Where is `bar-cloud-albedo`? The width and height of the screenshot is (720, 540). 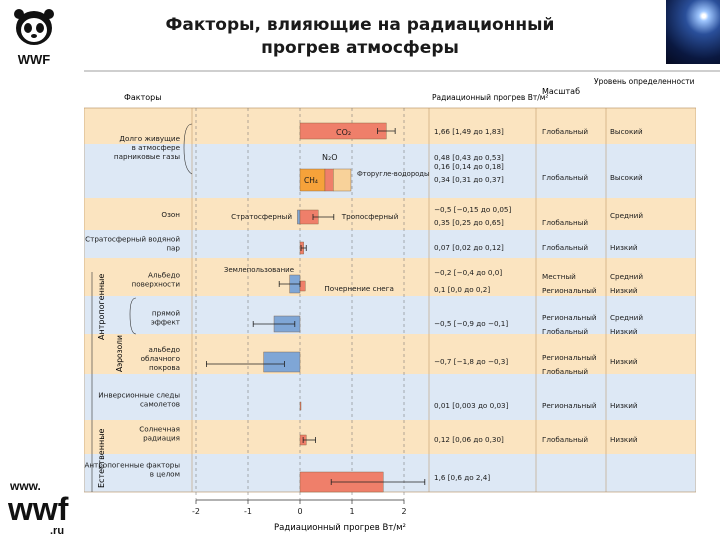 bar-cloud-albedo is located at coordinates (282, 362).